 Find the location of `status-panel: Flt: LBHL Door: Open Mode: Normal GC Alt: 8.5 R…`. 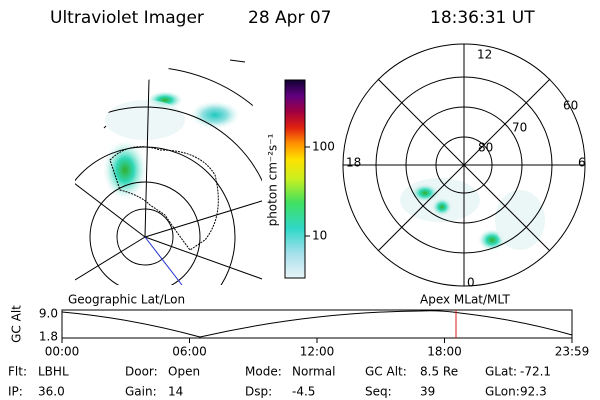

status-panel: Flt: LBHL Door: Open Mode: Normal GC Alt: 8.5 R… is located at coordinates (279, 382).